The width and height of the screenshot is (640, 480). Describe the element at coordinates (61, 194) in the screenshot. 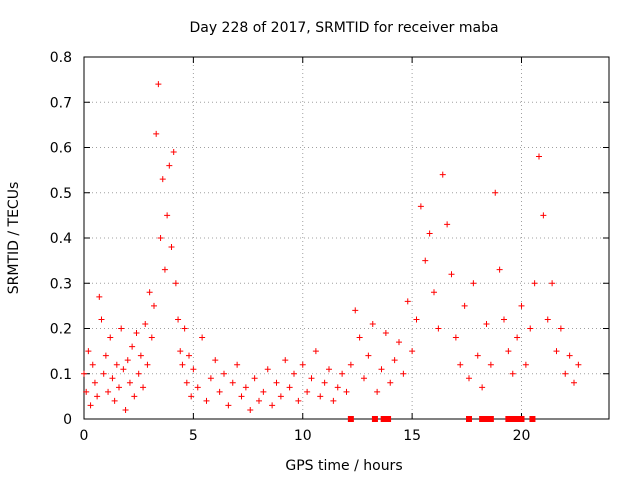

I see `y-tick-label: 0.5` at that location.